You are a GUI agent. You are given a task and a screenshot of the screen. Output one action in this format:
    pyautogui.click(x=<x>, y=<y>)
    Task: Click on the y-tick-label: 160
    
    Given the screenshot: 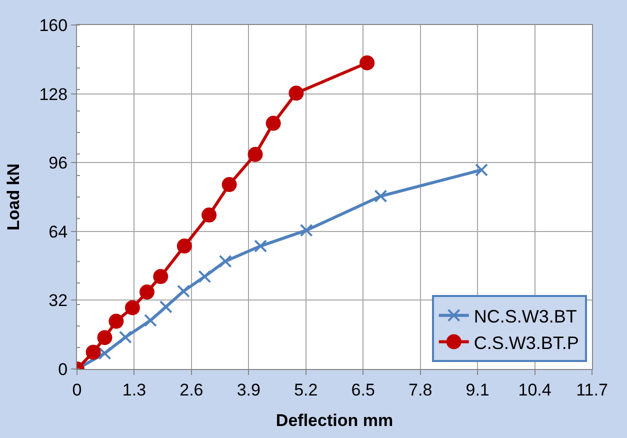 What is the action you would take?
    pyautogui.click(x=53, y=25)
    